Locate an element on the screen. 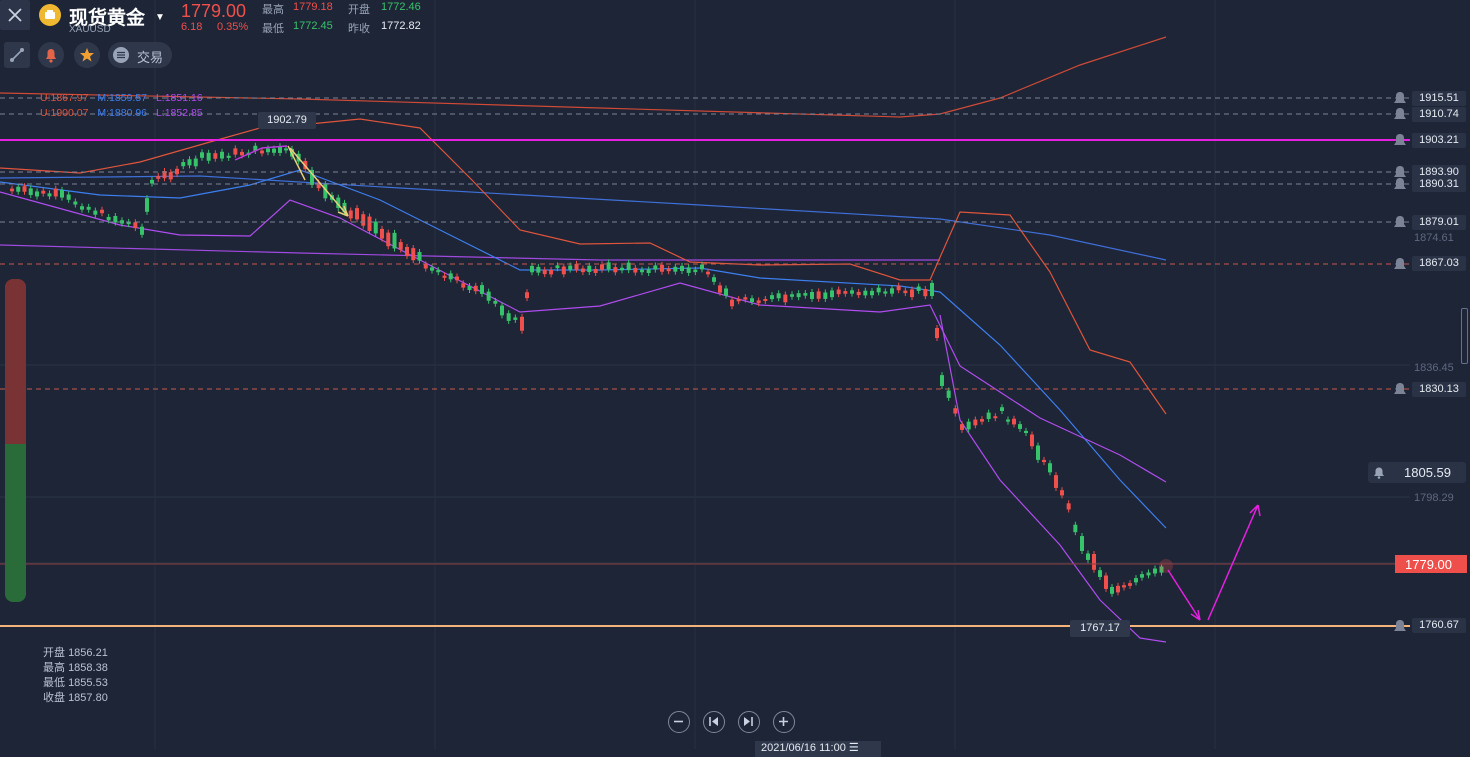  alert-level-1910: 1910.74 is located at coordinates (1439, 114).